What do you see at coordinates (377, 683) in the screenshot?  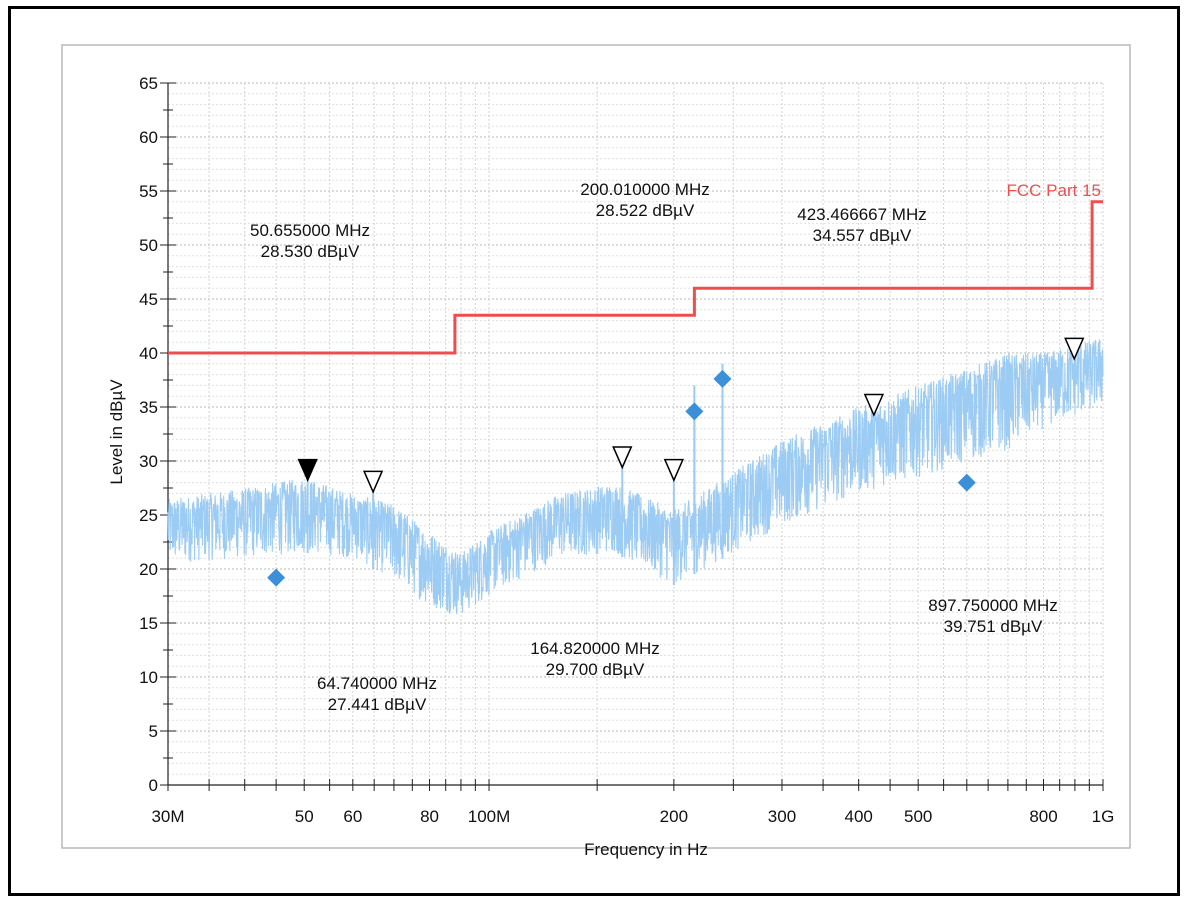 I see `marker-label-frequency: 64.740000 MHz` at bounding box center [377, 683].